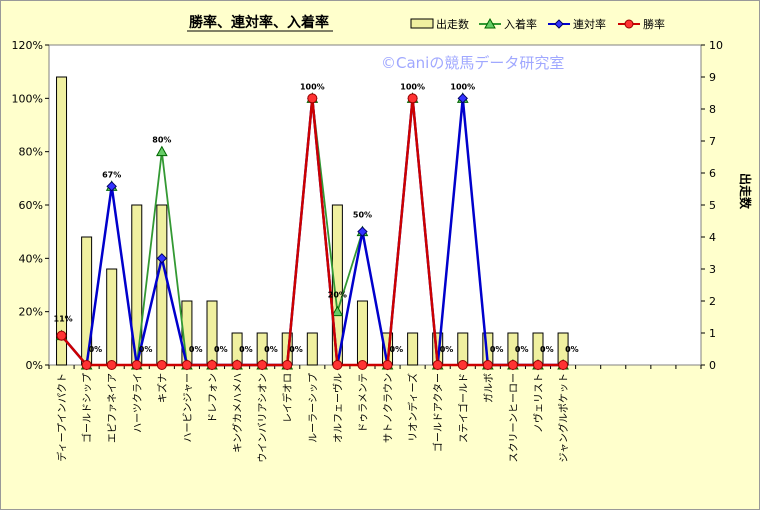 The image size is (760, 513). What do you see at coordinates (287, 398) in the screenshot?
I see `category-label: レイデオロ` at bounding box center [287, 398].